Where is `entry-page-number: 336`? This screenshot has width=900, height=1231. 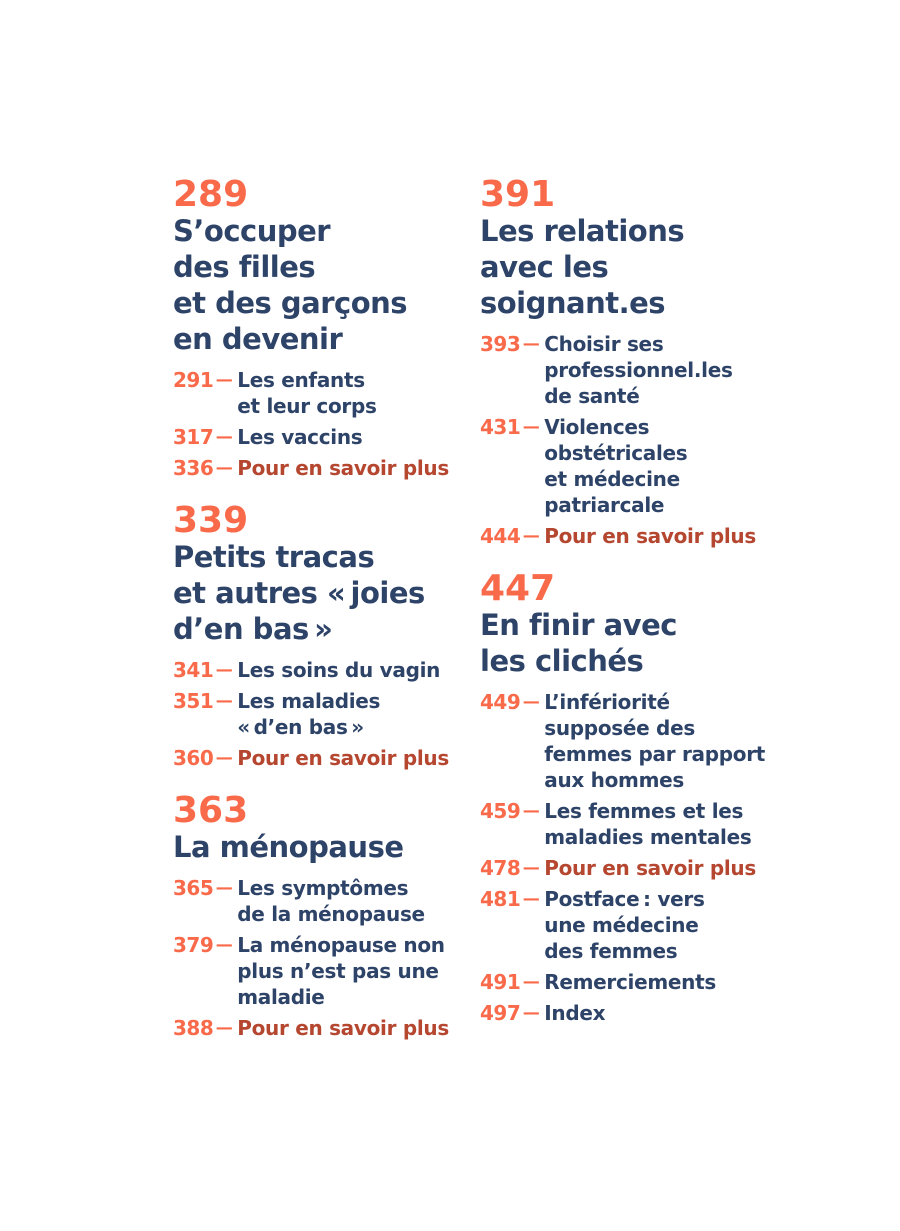
entry-page-number: 336 is located at coordinates (193, 468).